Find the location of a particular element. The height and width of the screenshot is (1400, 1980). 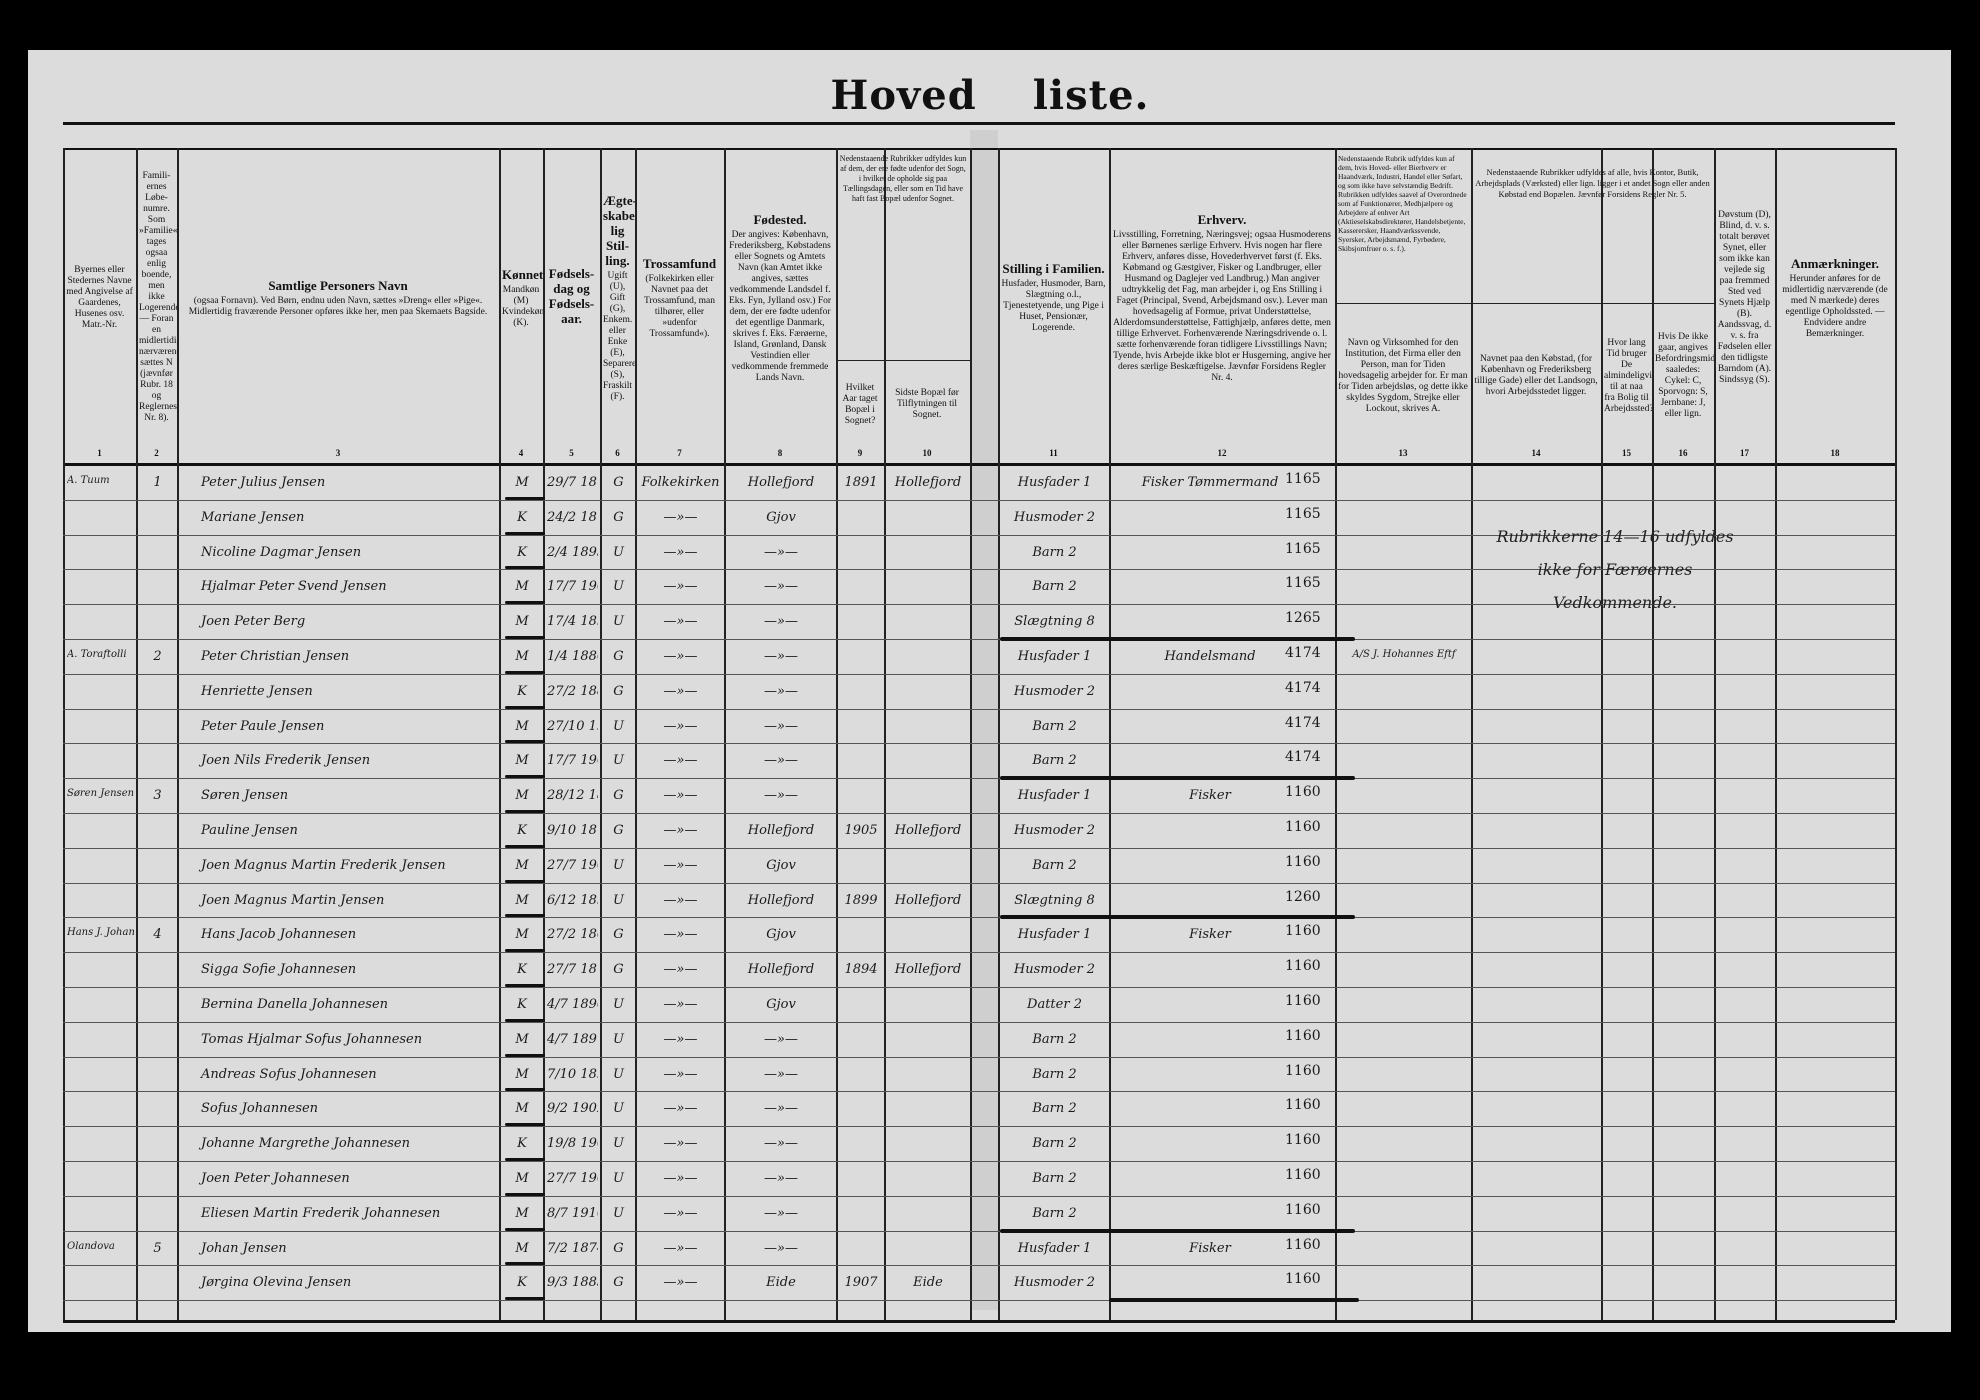

birthdate-cell: 4/7 1897 is located at coordinates (572, 1039).